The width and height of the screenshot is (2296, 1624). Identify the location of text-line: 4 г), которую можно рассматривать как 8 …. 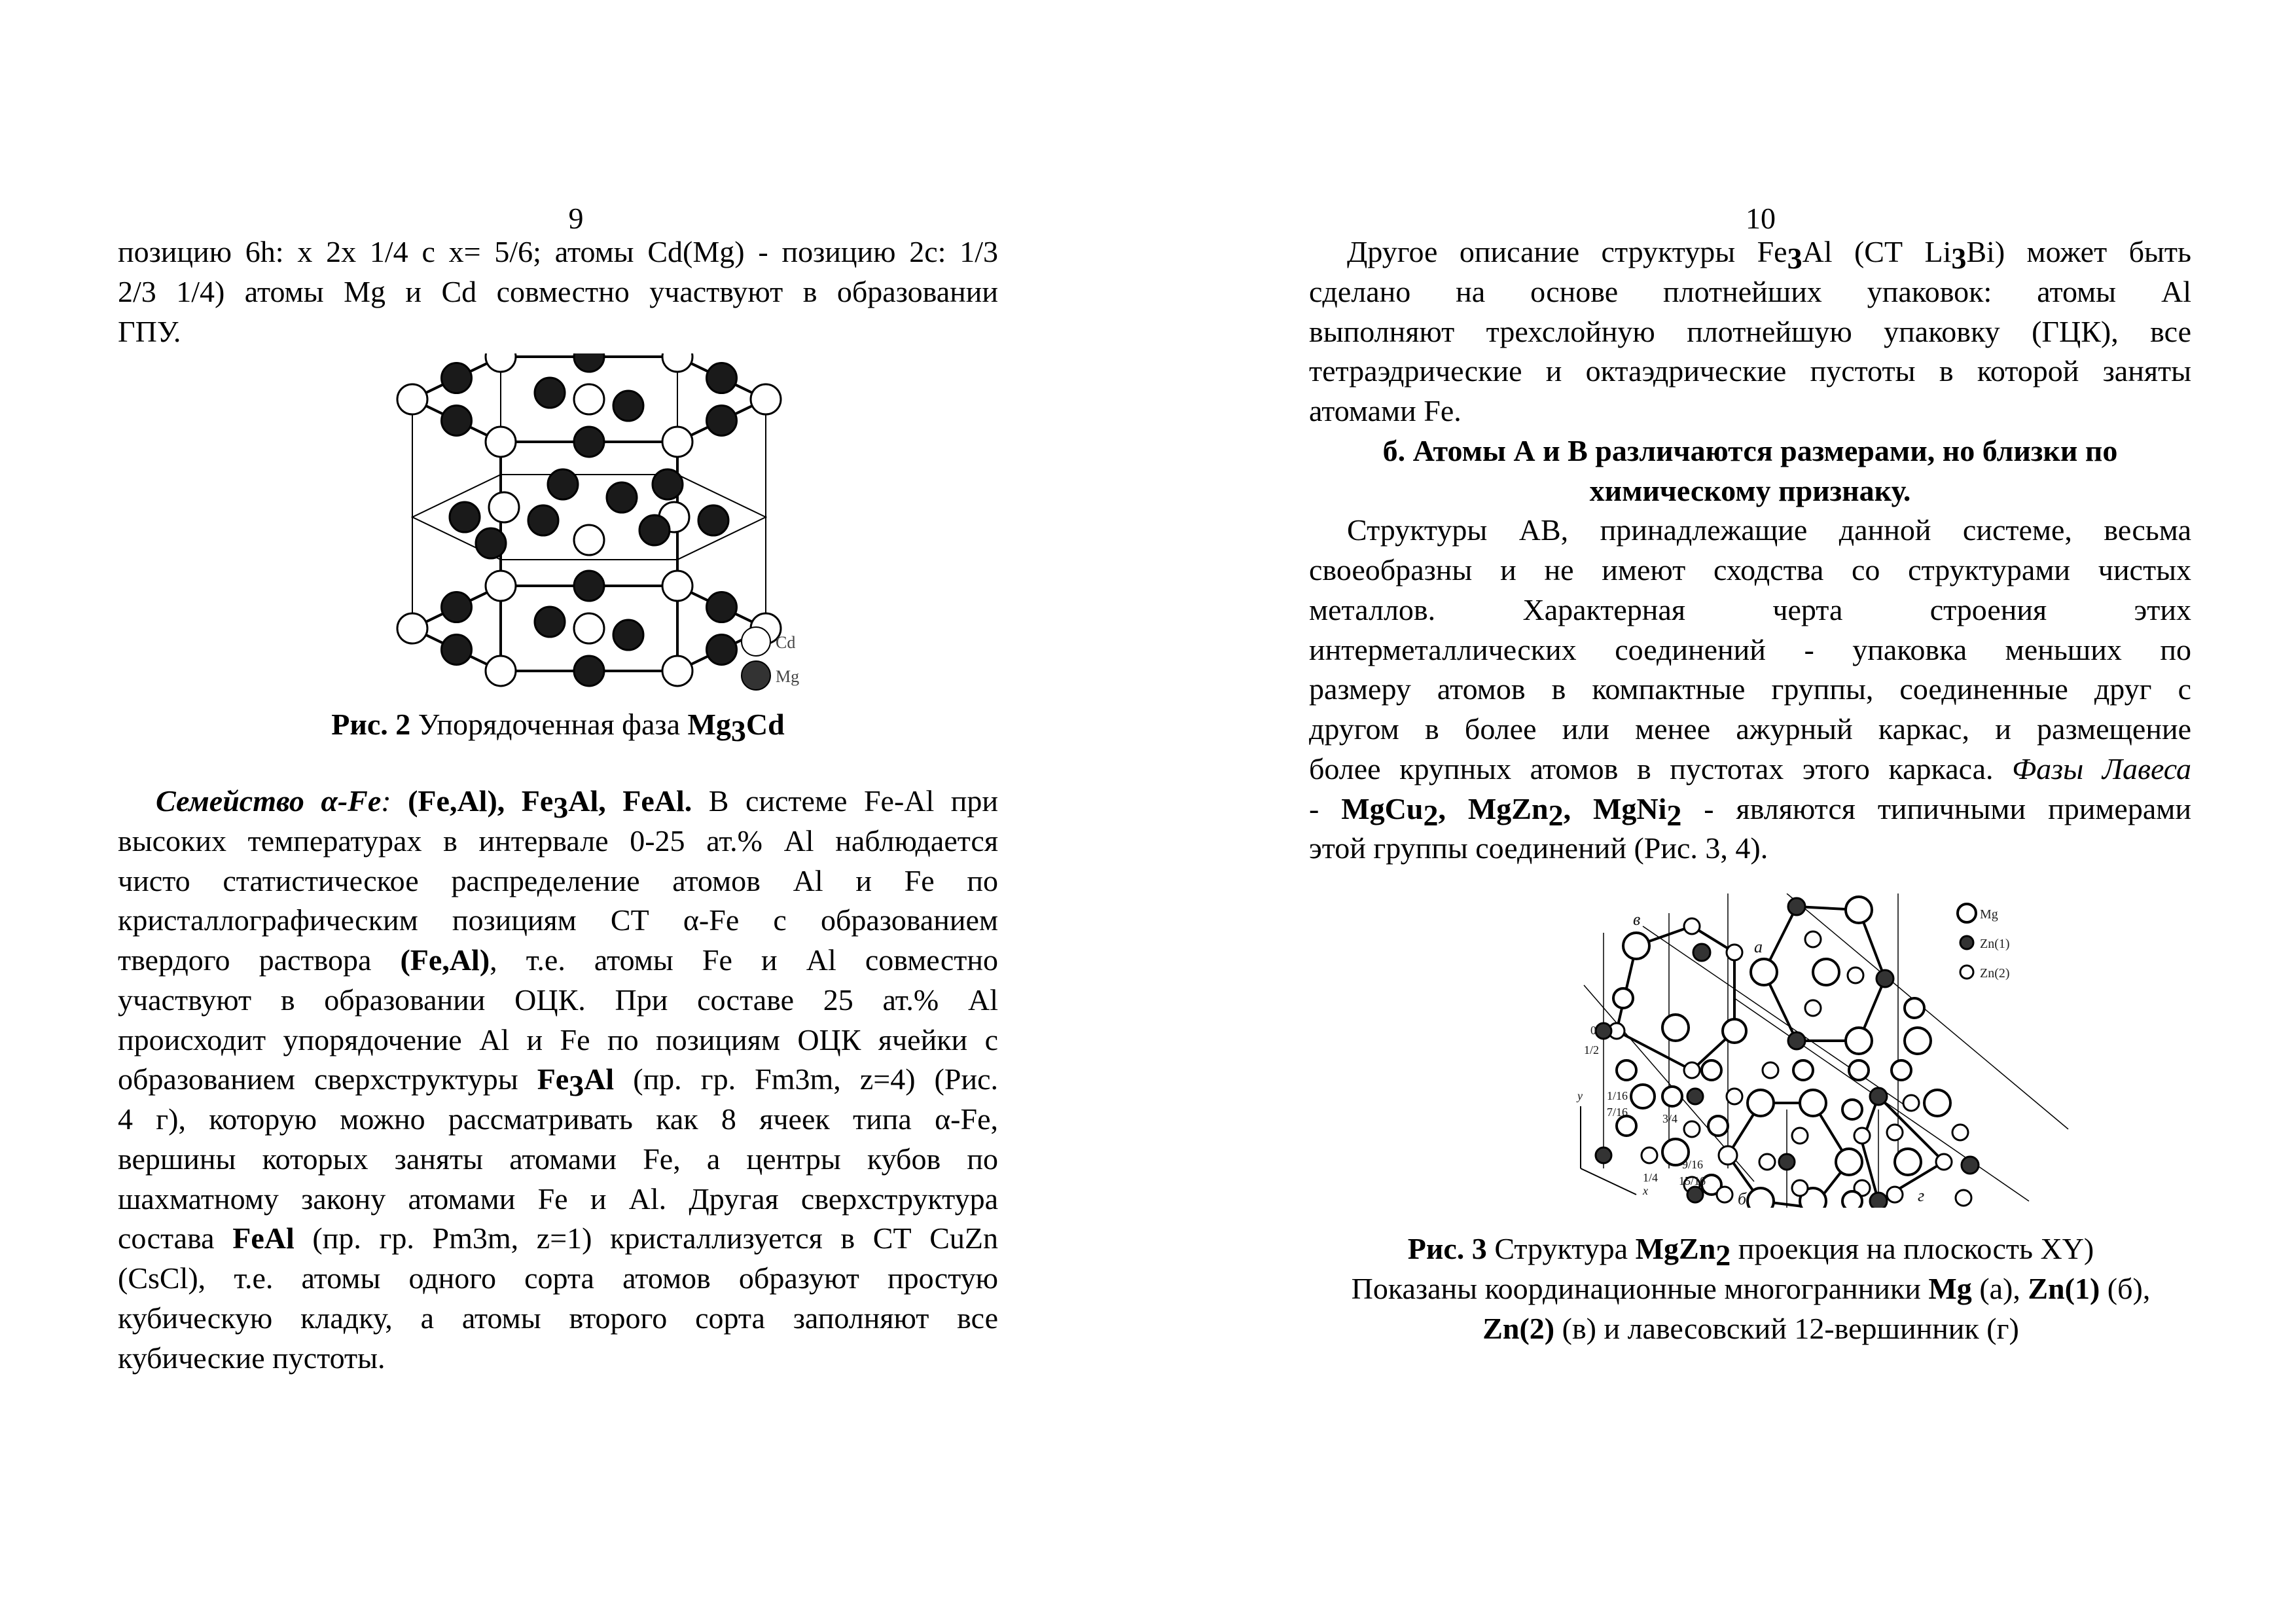
(558, 1120).